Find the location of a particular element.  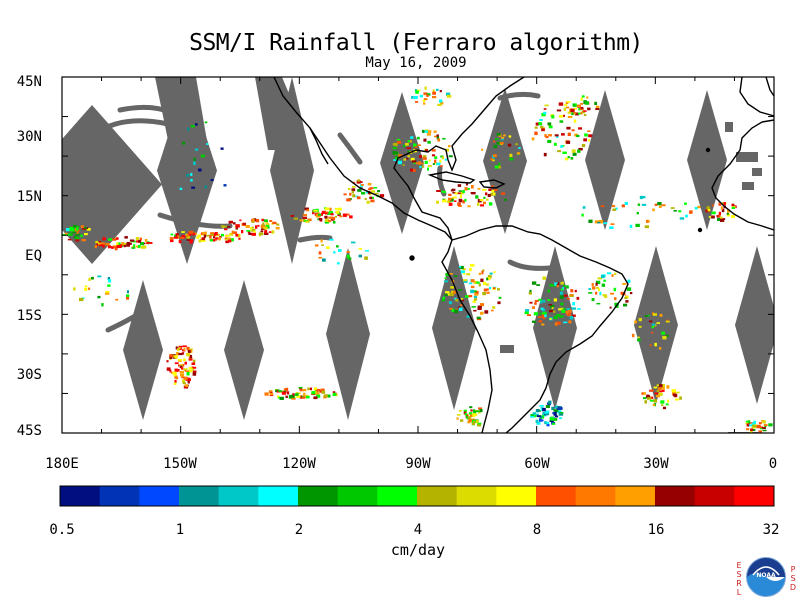

colorbar-swatch is located at coordinates (397, 496).